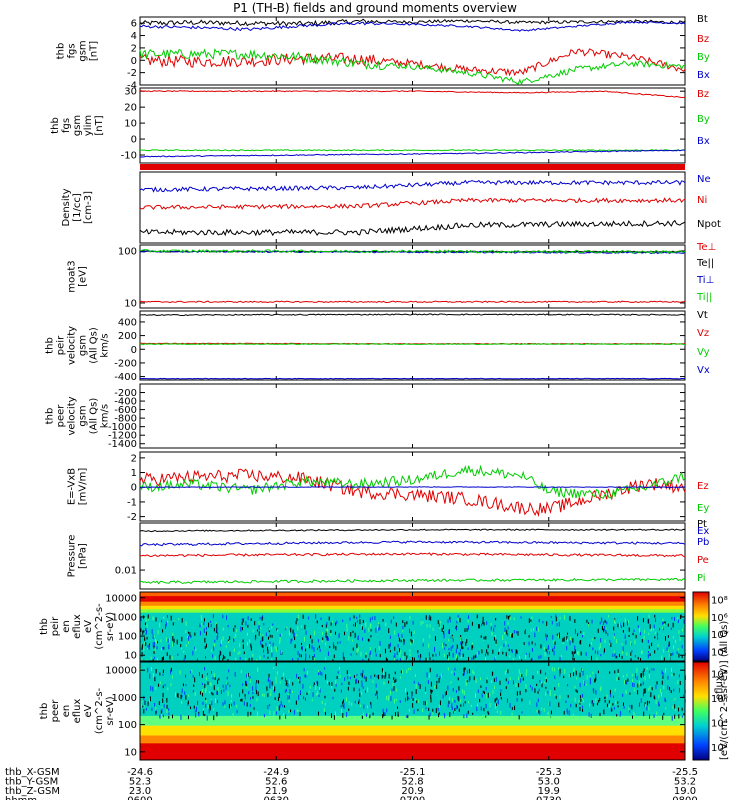 The height and width of the screenshot is (800, 750). I want to click on series-line-vy, so click(412, 344).